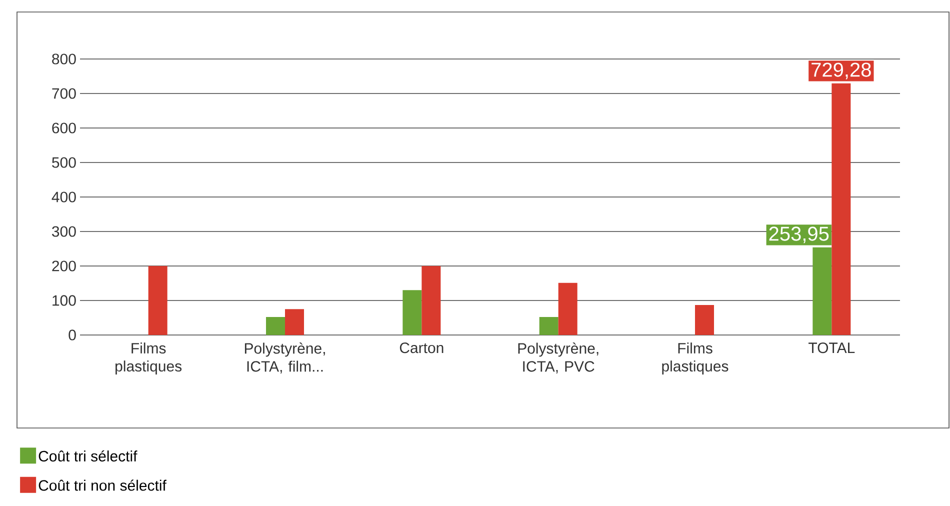 This screenshot has width=950, height=506. Describe the element at coordinates (64, 300) in the screenshot. I see `y-tick-label: 100` at that location.